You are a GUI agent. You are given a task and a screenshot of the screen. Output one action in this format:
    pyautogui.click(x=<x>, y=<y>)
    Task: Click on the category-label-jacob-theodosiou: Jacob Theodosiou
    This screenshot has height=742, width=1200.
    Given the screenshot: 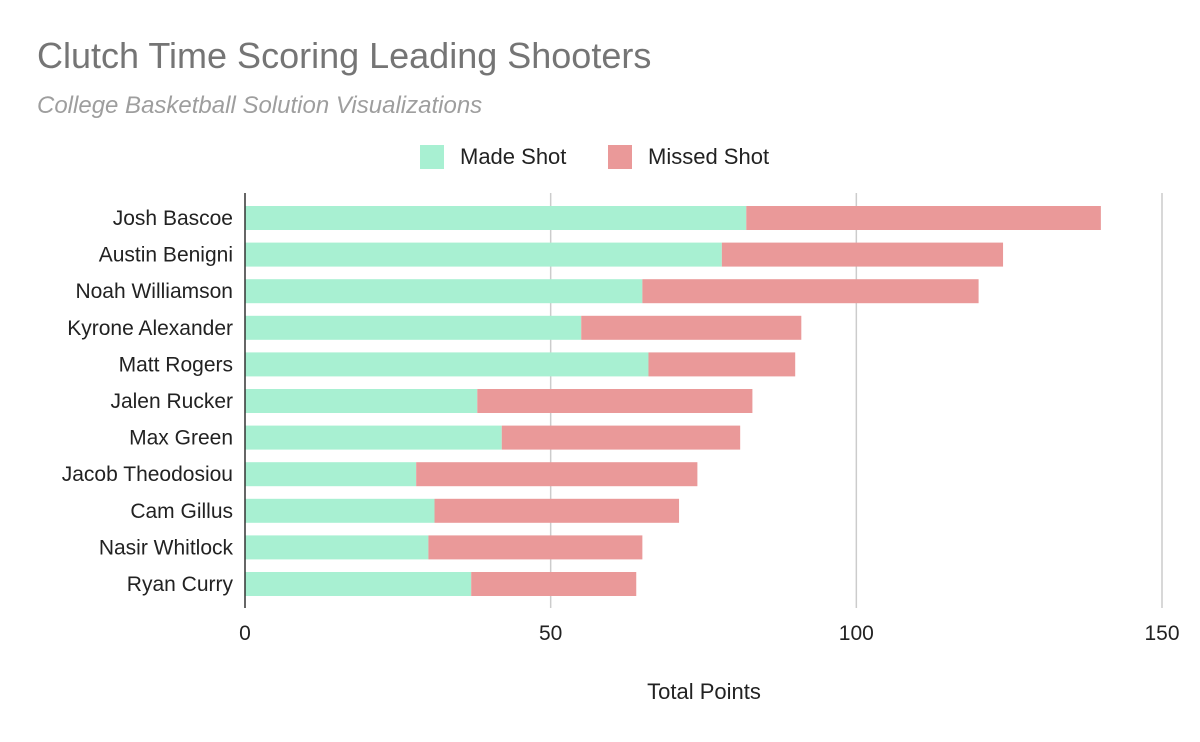 What is the action you would take?
    pyautogui.click(x=147, y=474)
    